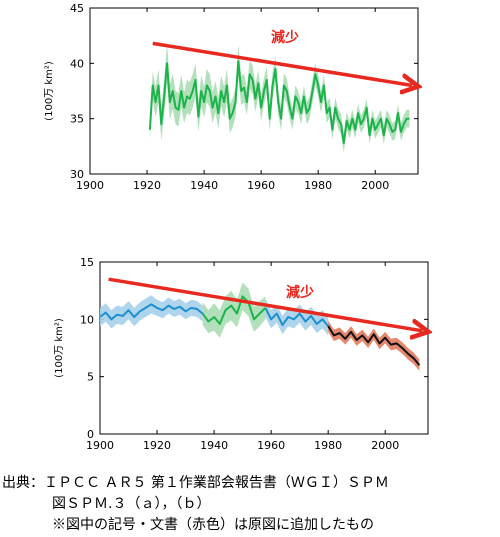  What do you see at coordinates (87, 262) in the screenshot?
I see `y-tick-label: 15` at bounding box center [87, 262].